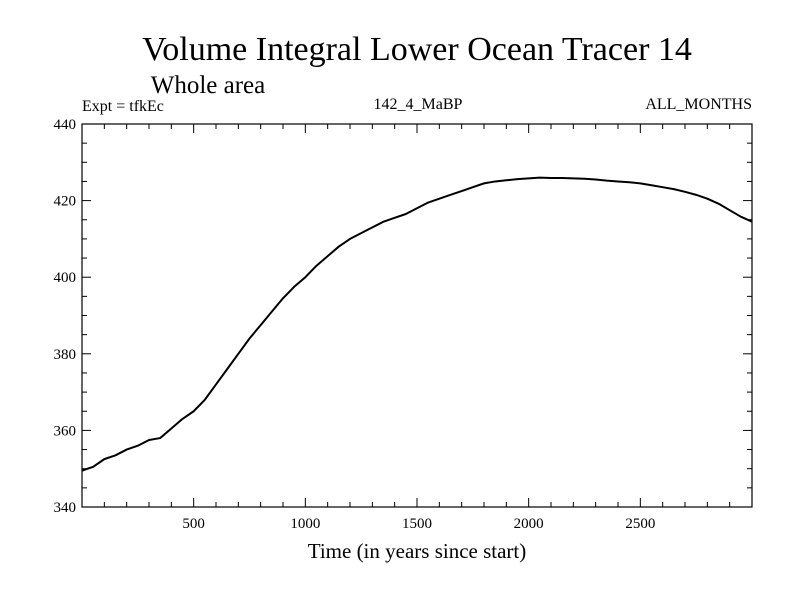 This screenshot has height=600, width=800. I want to click on chart-title: Volume Integral Lower Ocean Tracer 14, so click(417, 49).